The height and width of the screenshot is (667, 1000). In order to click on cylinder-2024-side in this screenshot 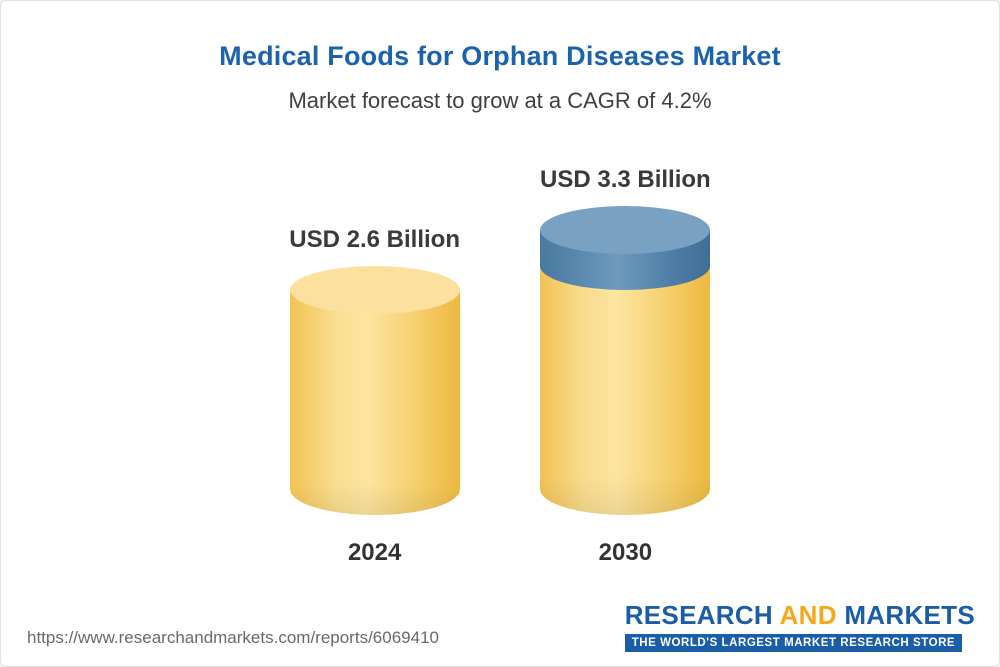, I will do `click(374, 402)`.